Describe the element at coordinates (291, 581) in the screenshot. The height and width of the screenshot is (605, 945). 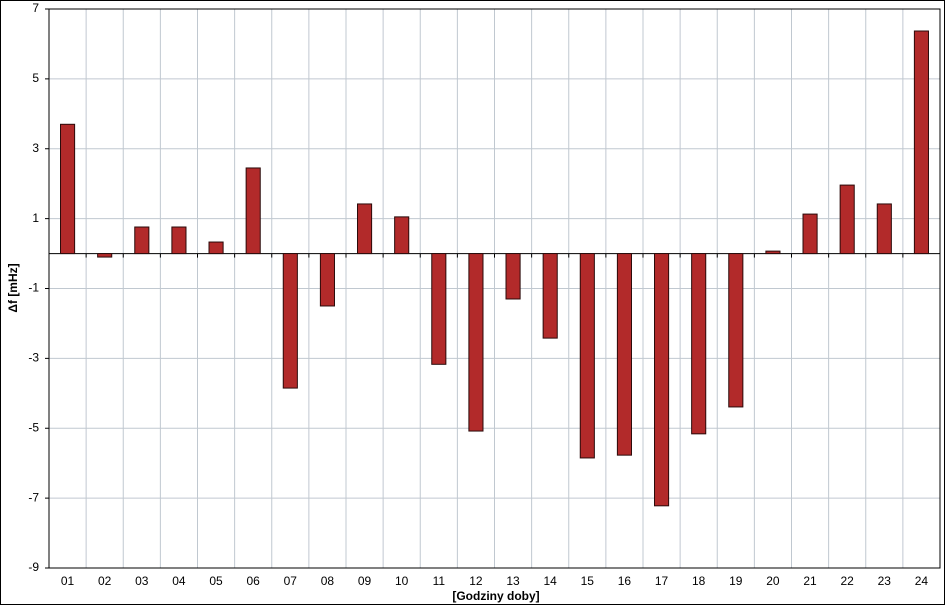
I see `x-tick-label: 07` at that location.